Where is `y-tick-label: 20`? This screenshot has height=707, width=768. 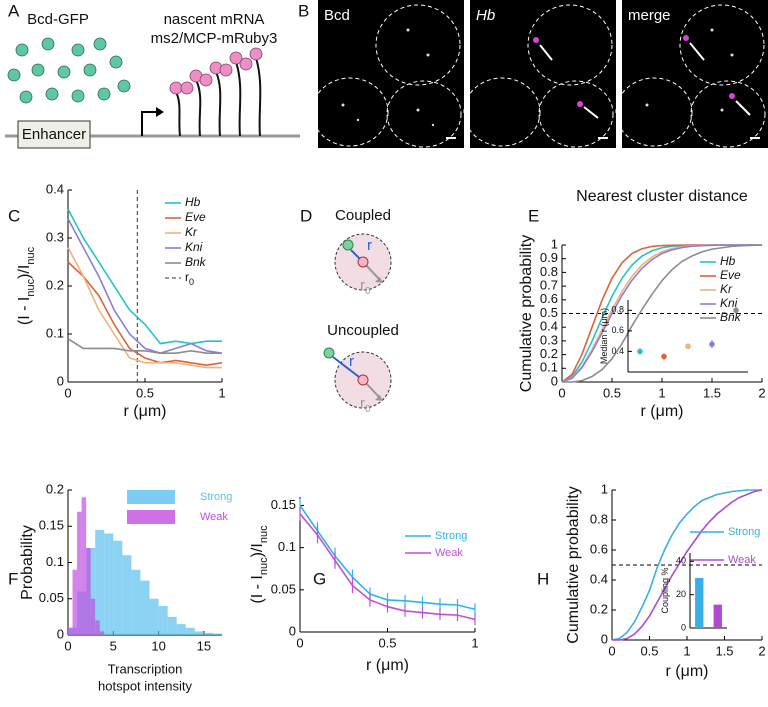 y-tick-label: 20 is located at coordinates (681, 594).